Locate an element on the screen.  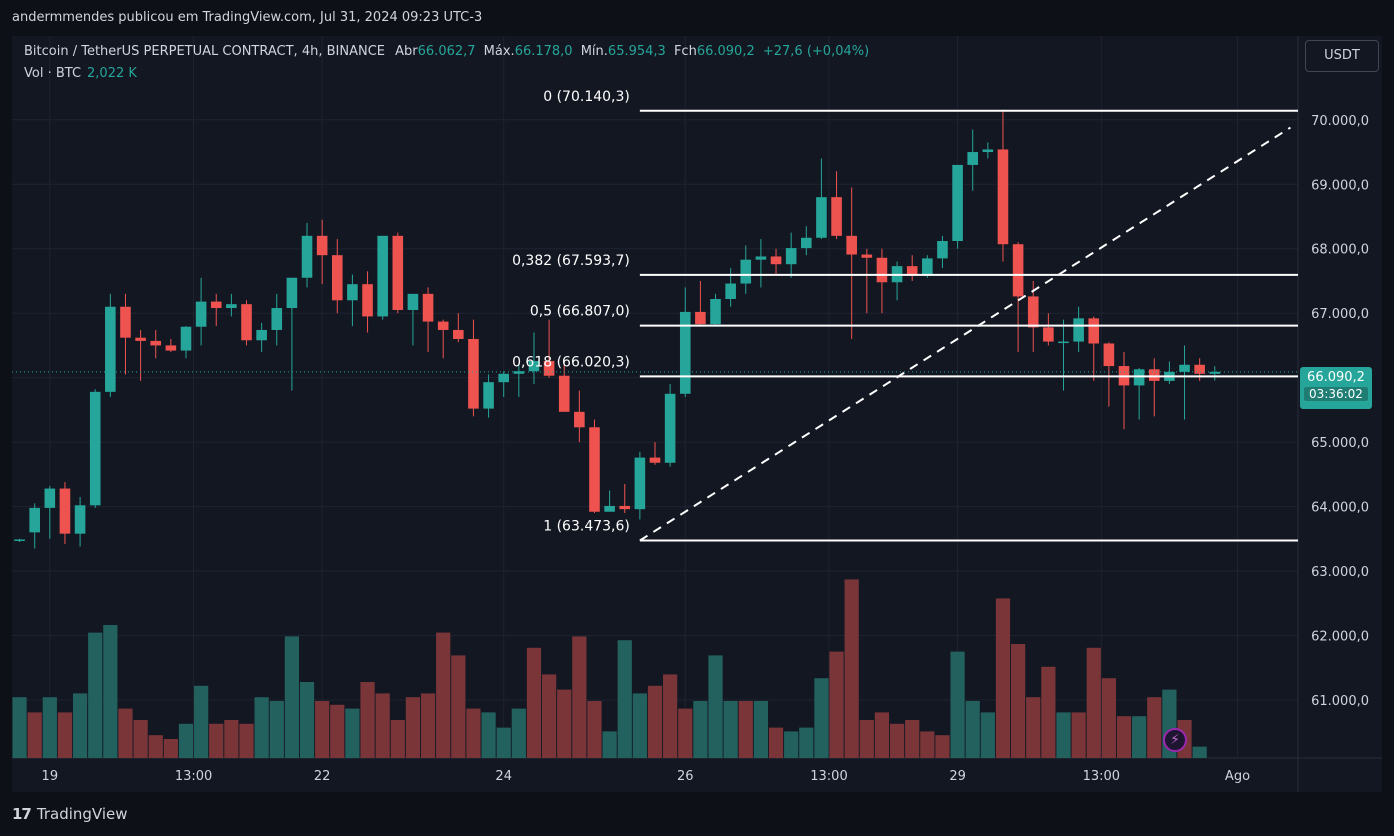
currency-unit-button: USDT is located at coordinates (1342, 56).